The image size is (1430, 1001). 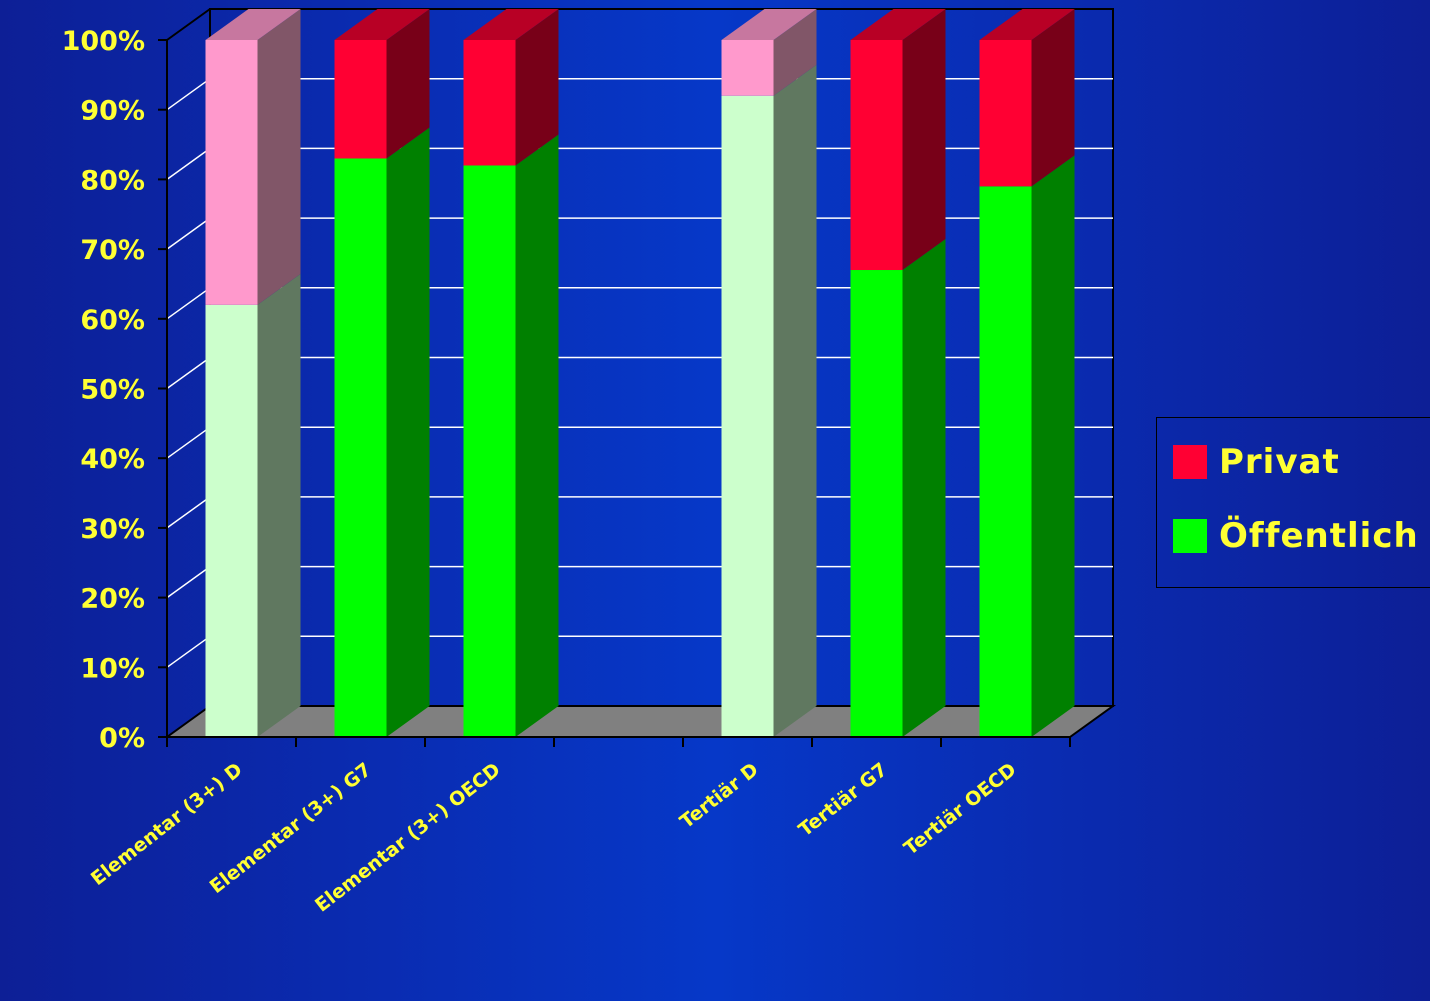 I want to click on y-tick-label: 100%, so click(x=103, y=41).